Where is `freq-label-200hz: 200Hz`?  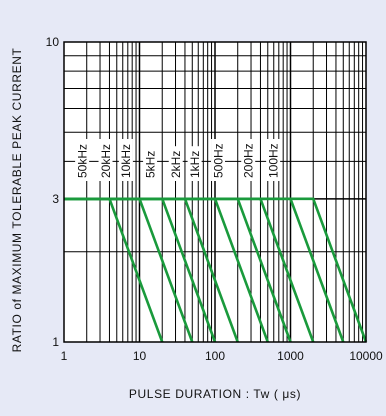 freq-label-200hz: 200Hz is located at coordinates (249, 160).